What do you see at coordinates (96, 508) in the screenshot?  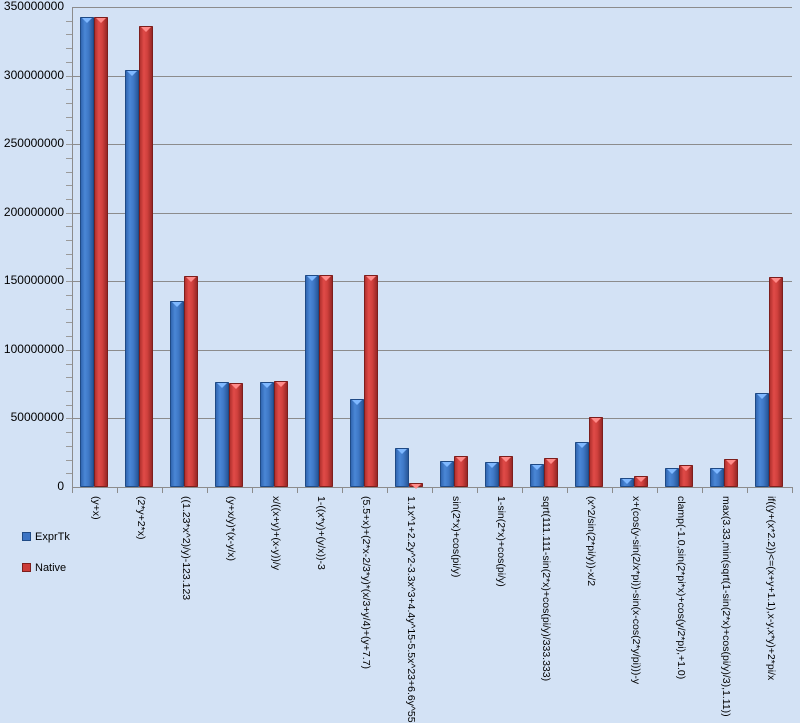 I see `x-tick-label: (y+x)` at bounding box center [96, 508].